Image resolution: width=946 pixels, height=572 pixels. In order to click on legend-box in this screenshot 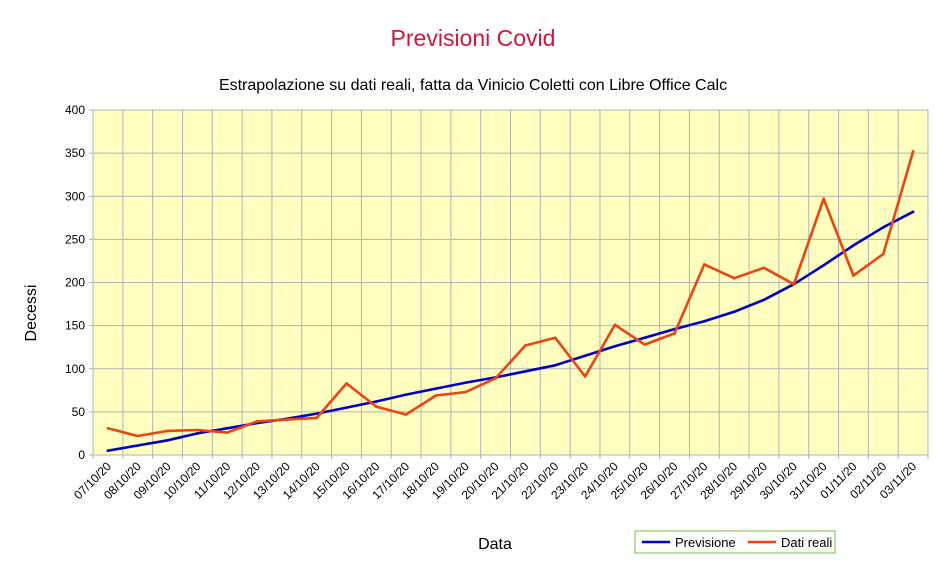, I will do `click(735, 542)`.